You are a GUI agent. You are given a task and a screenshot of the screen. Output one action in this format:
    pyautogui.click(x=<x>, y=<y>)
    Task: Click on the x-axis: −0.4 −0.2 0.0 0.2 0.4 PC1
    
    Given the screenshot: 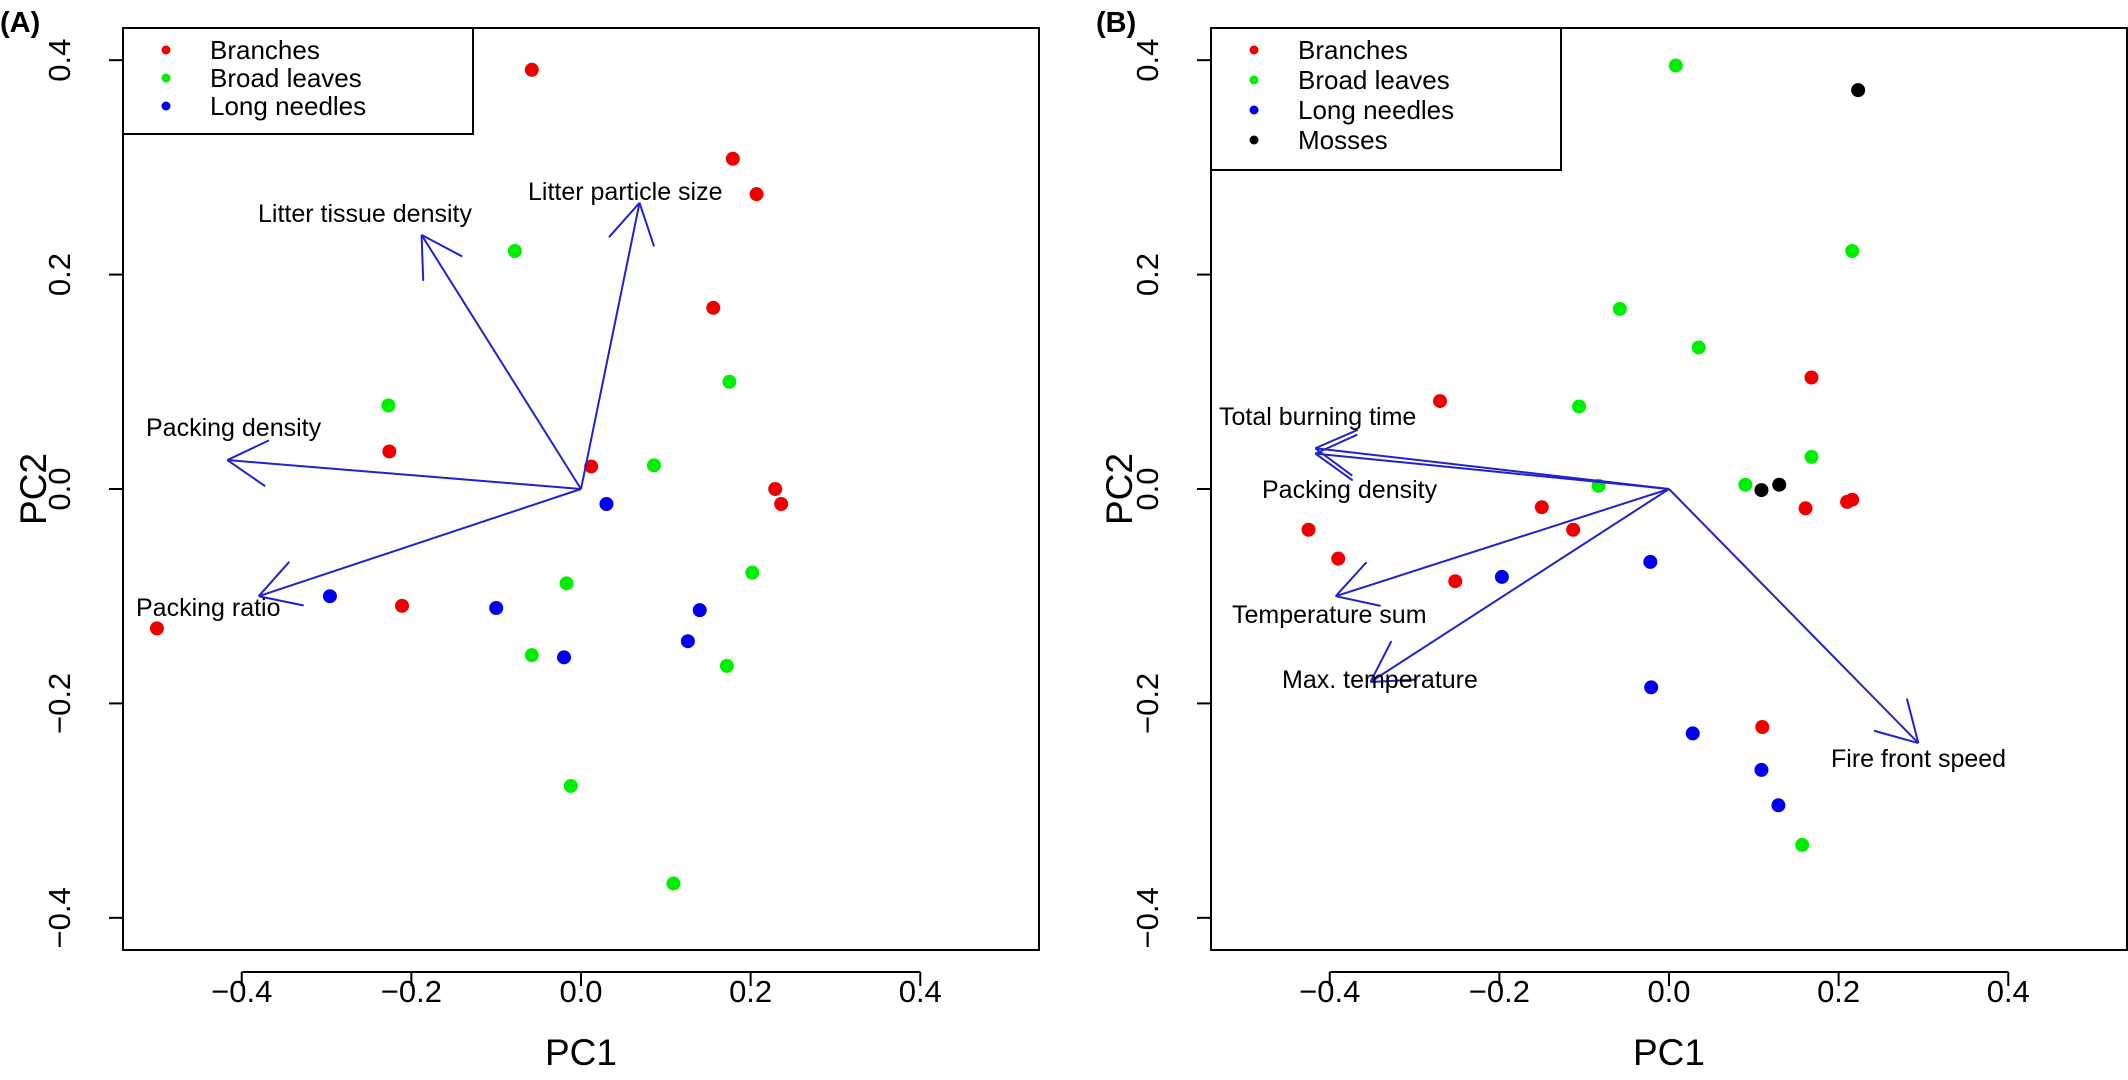 What is the action you would take?
    pyautogui.click(x=576, y=1022)
    